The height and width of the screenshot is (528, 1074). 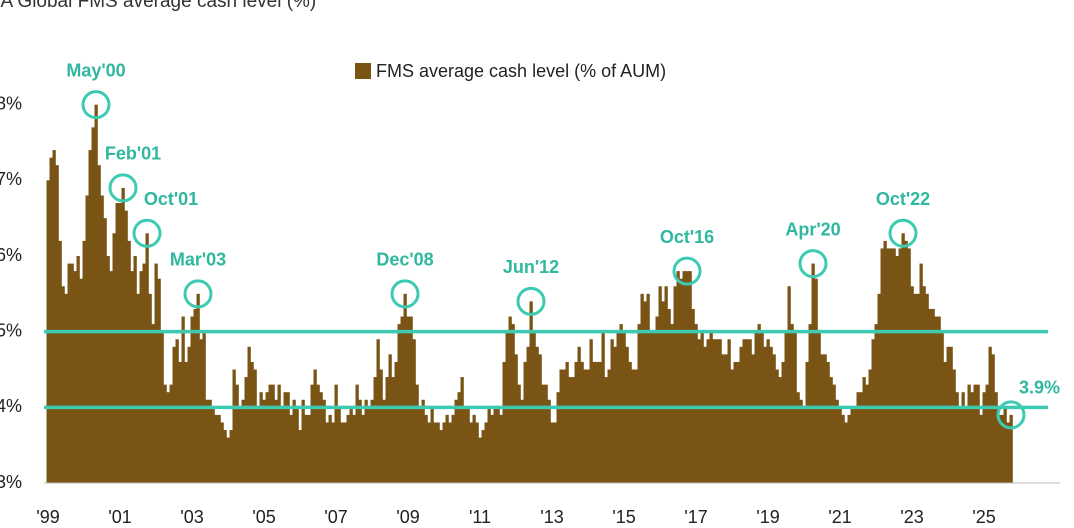 What do you see at coordinates (623, 517) in the screenshot?
I see `x-tick-label: '15` at bounding box center [623, 517].